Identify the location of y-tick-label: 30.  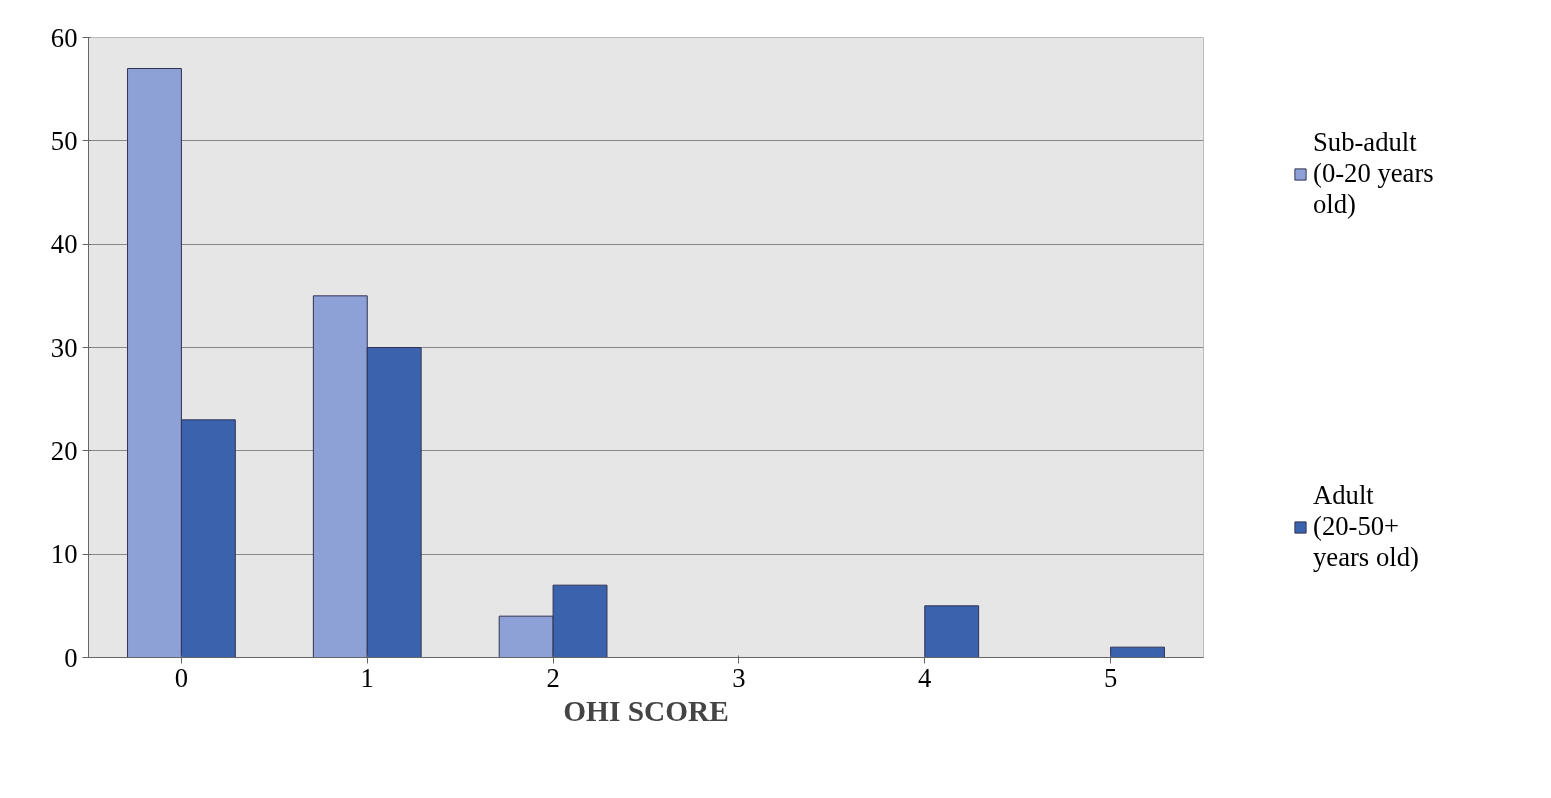
(64, 347).